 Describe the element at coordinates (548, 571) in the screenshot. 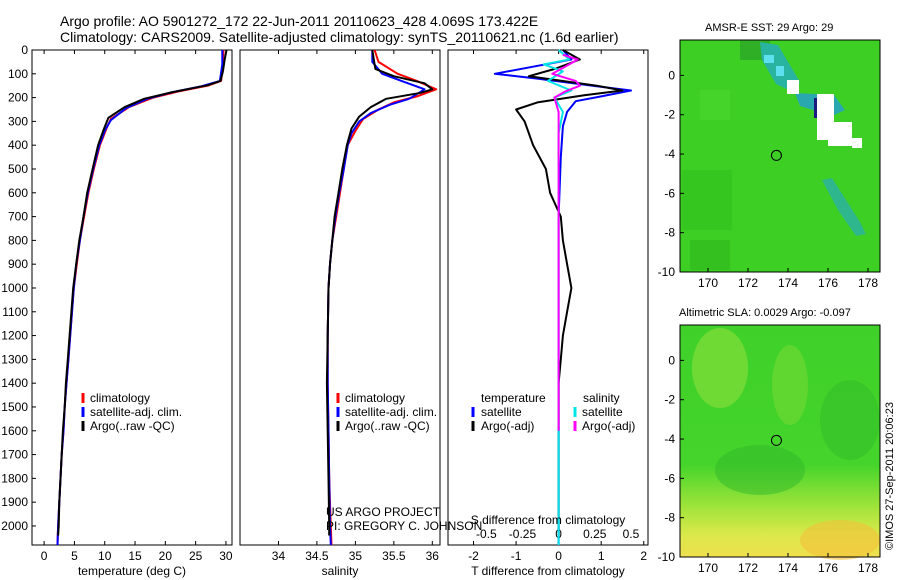

I see `temperature-difference-label: T difference from climatology` at that location.